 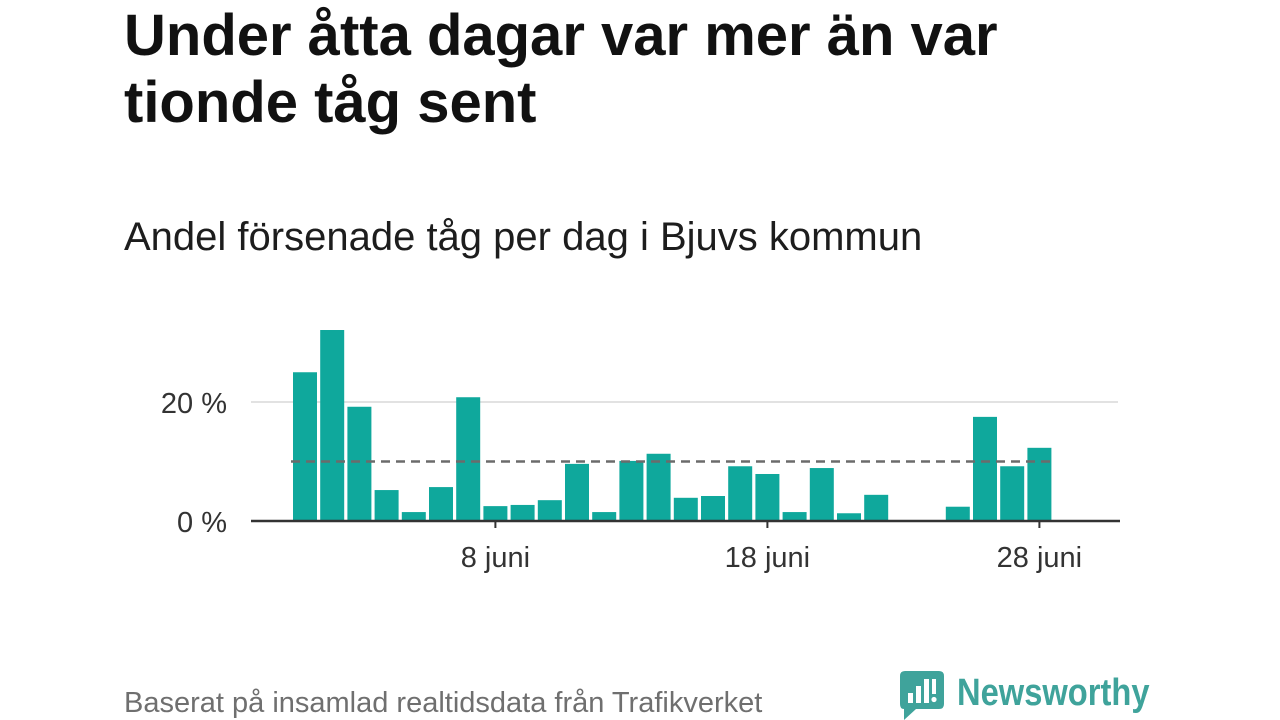 I want to click on x-tick-label: 8 juni, so click(x=495, y=558).